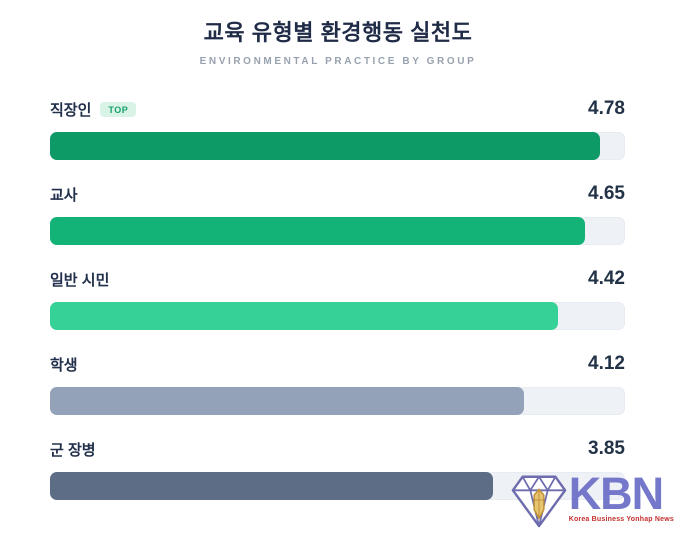 The image size is (676, 534). Describe the element at coordinates (93, 109) in the screenshot. I see `bar-label: 직장인 TOP` at that location.